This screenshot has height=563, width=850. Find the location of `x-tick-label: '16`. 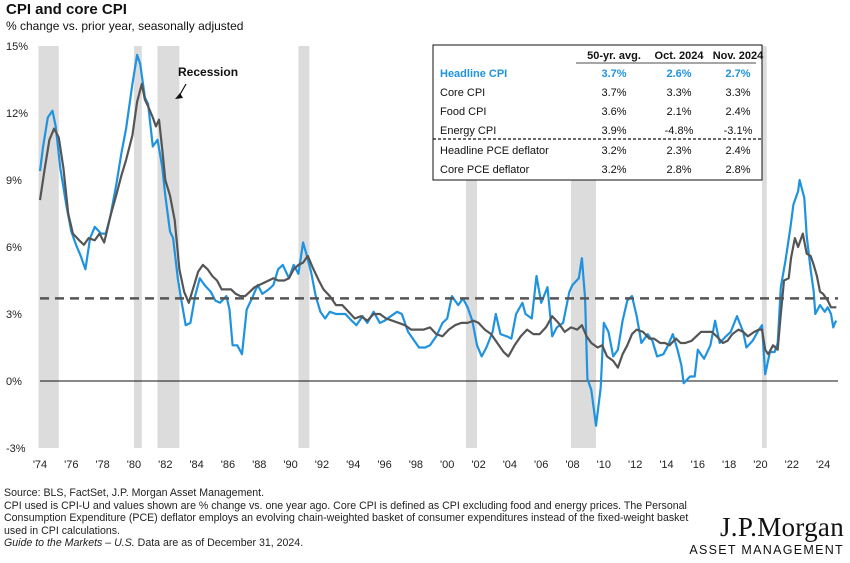

x-tick-label: '16 is located at coordinates (698, 464).